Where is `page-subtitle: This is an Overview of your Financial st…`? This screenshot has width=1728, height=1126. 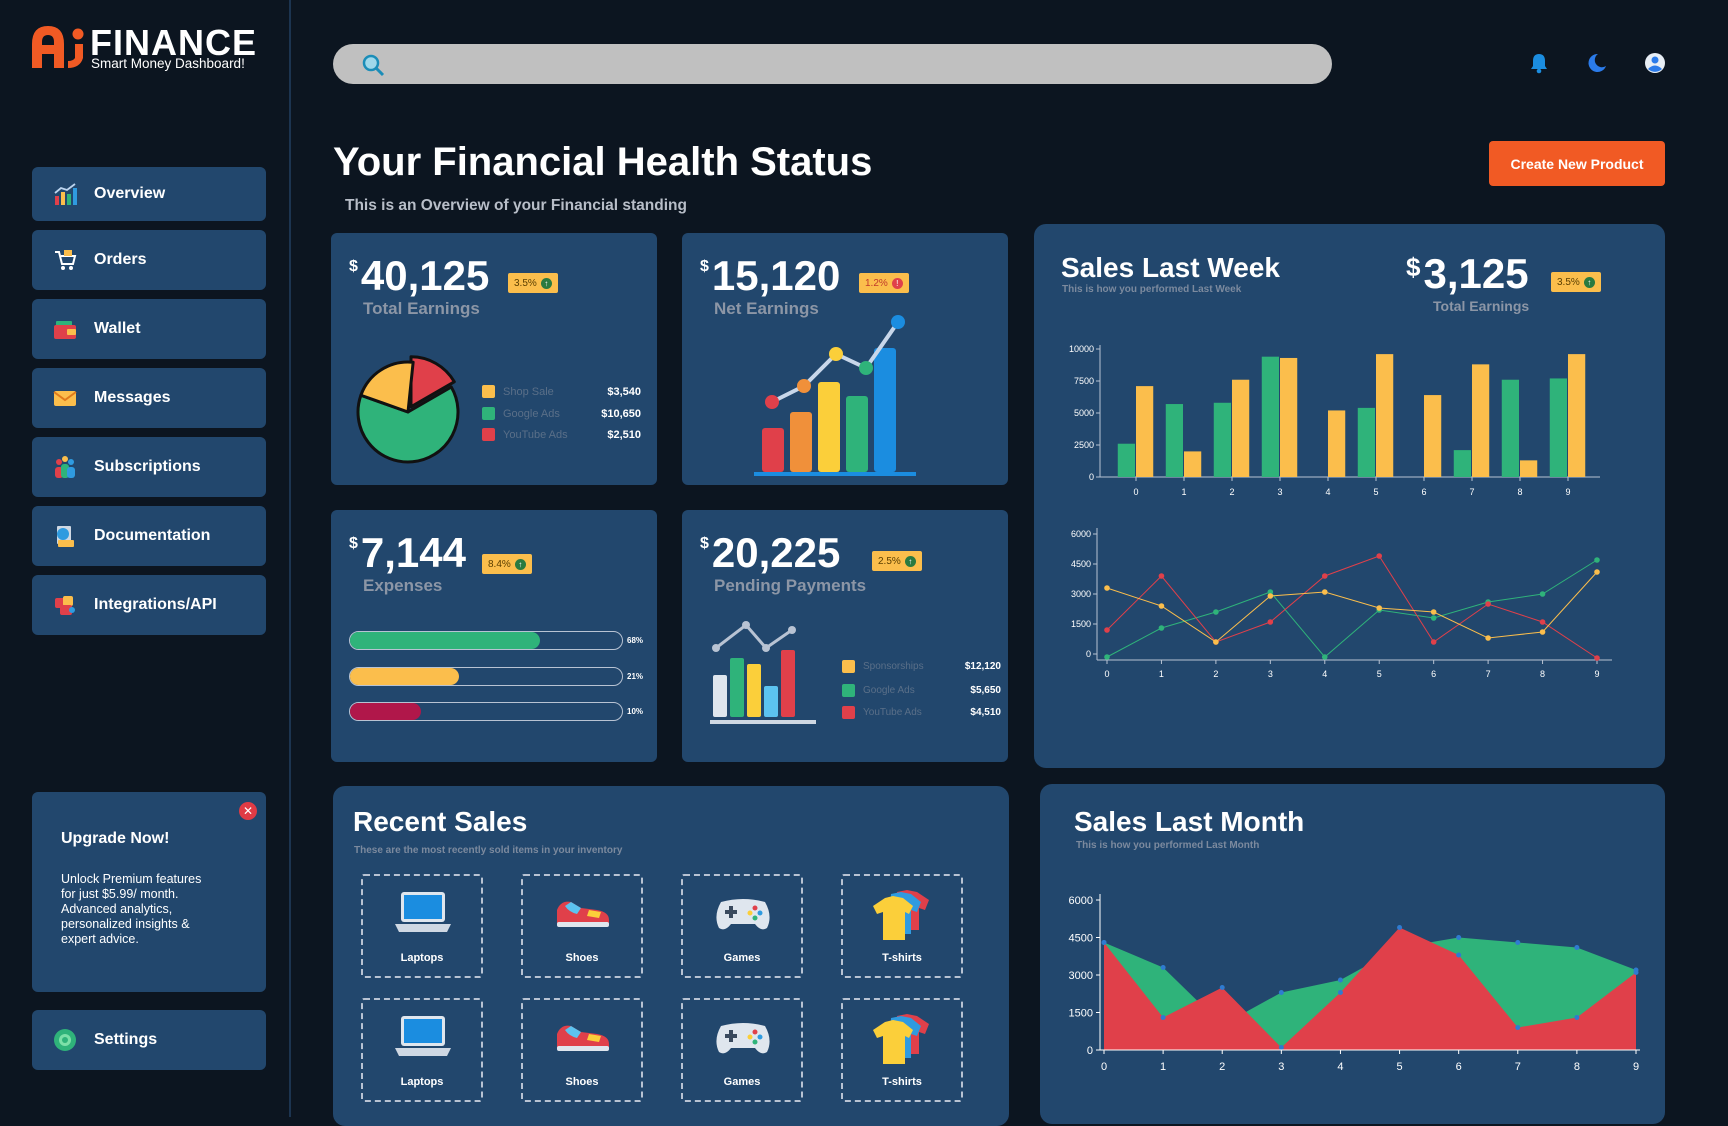 page-subtitle: This is an Overview of your Financial st… is located at coordinates (516, 205).